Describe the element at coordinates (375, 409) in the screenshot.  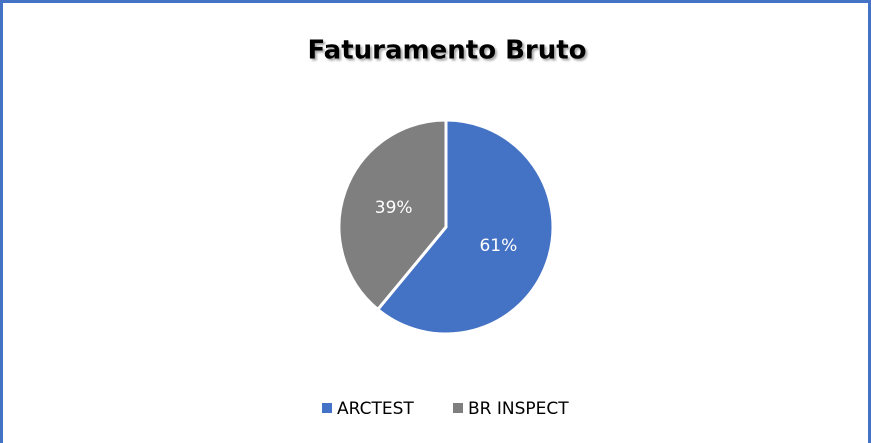
I see `legend-label: ARCTEST` at that location.